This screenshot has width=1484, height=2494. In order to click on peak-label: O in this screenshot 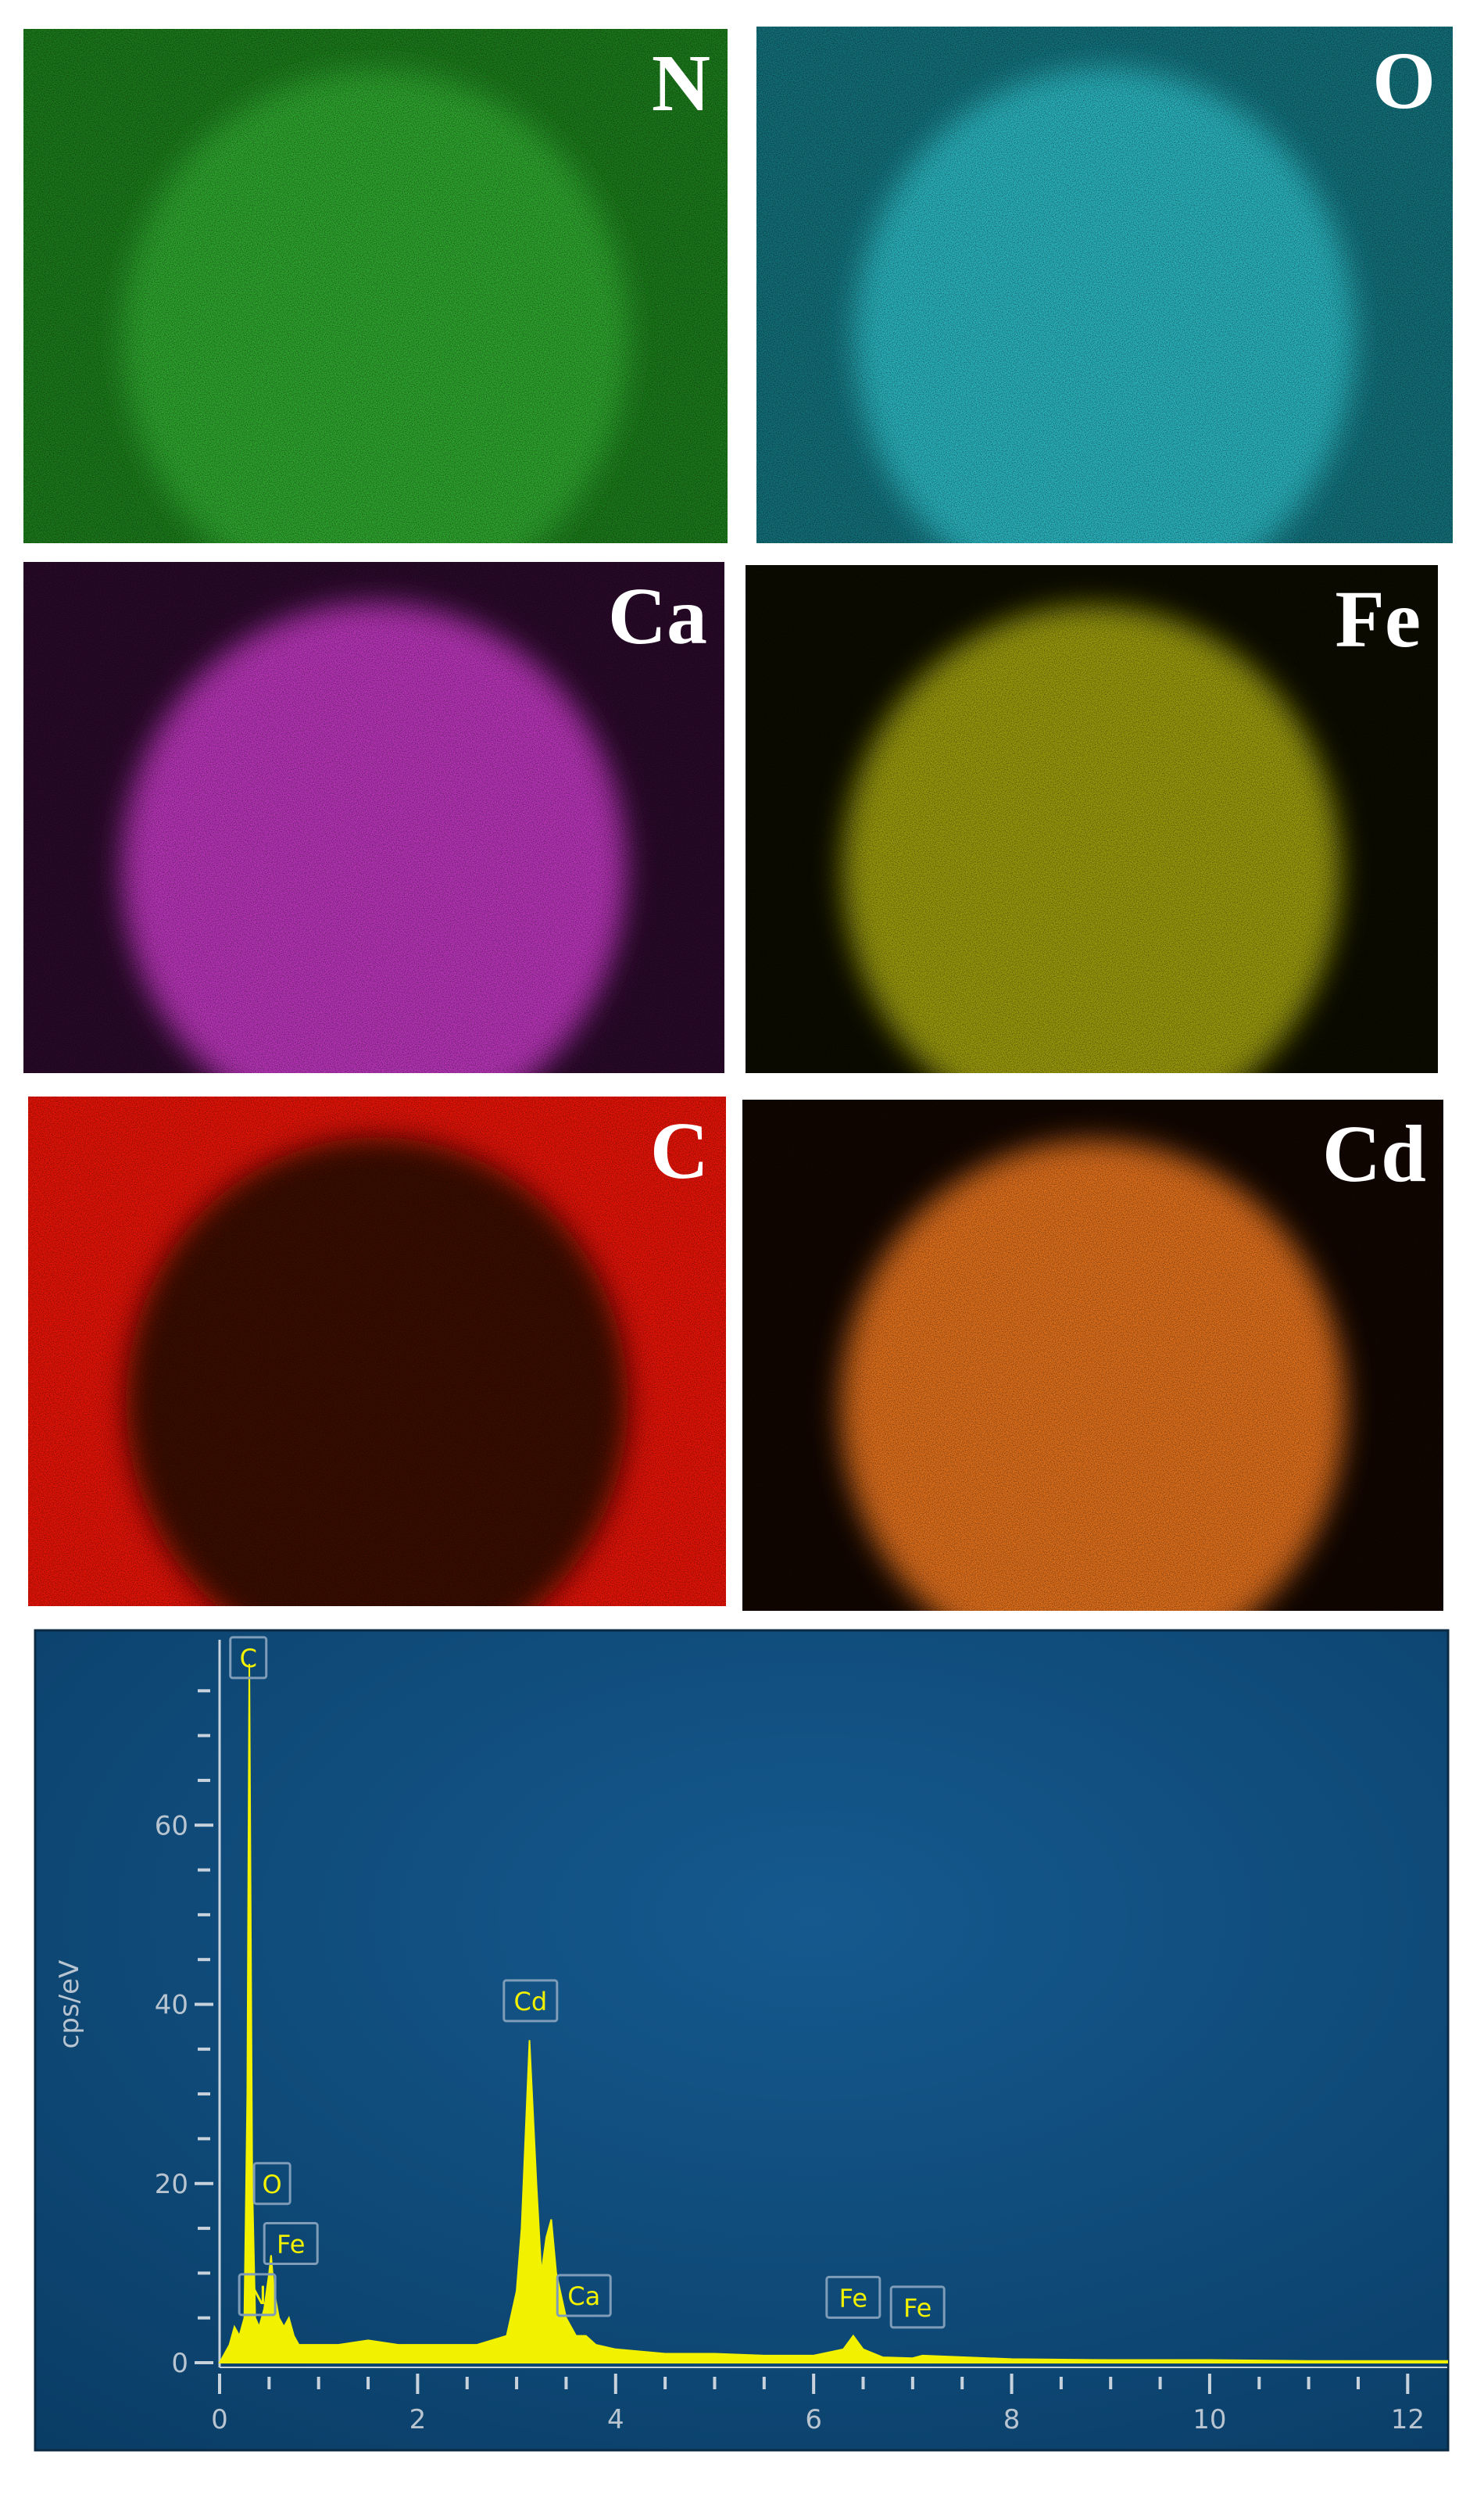, I will do `click(272, 2184)`.